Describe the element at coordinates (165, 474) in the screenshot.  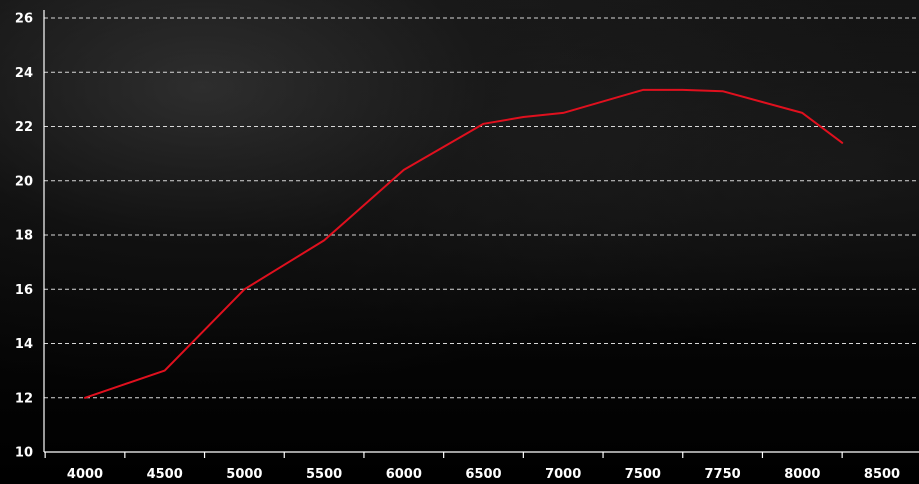
I see `x-tick-label-4500: 4500` at that location.